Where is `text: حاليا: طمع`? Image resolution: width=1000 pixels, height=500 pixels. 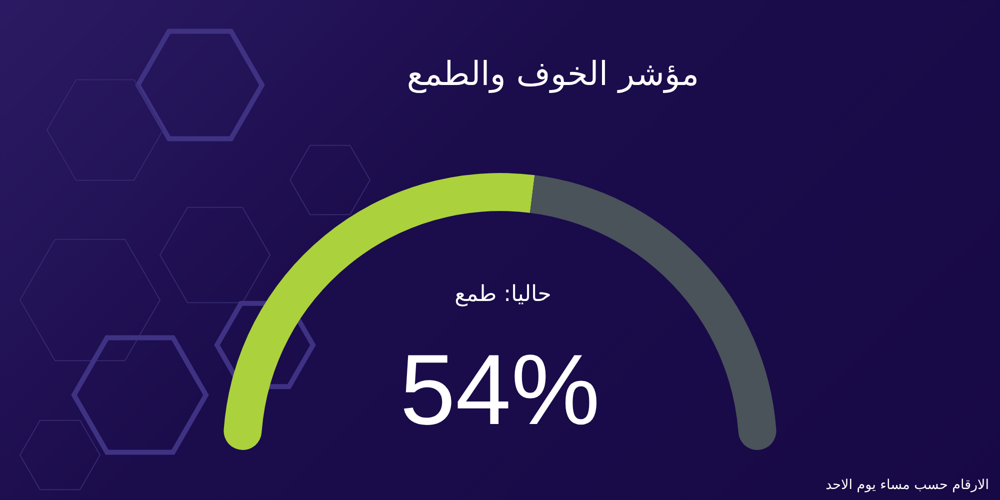 text: حاليا: طمع is located at coordinates (503, 295).